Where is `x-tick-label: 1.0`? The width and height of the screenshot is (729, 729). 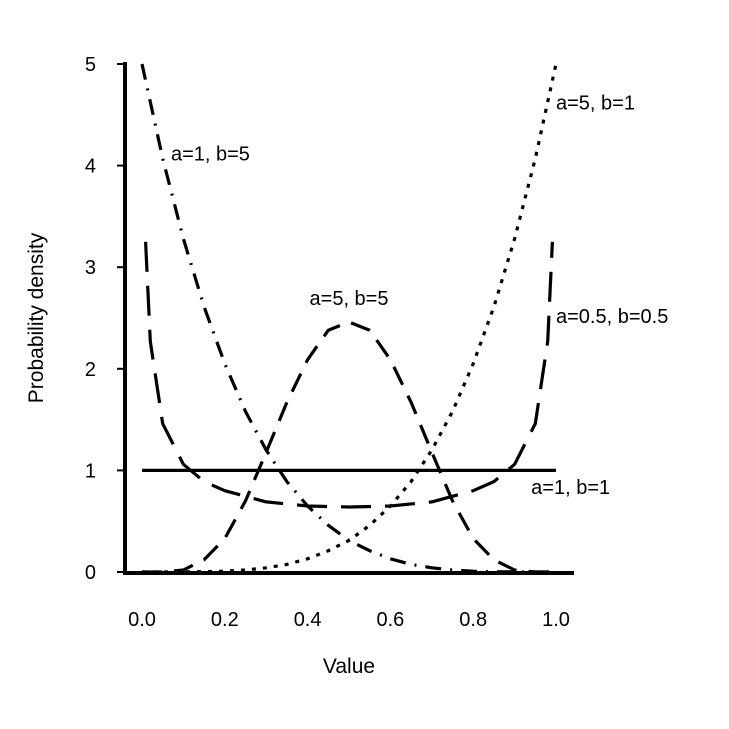
x-tick-label: 1.0 is located at coordinates (556, 620).